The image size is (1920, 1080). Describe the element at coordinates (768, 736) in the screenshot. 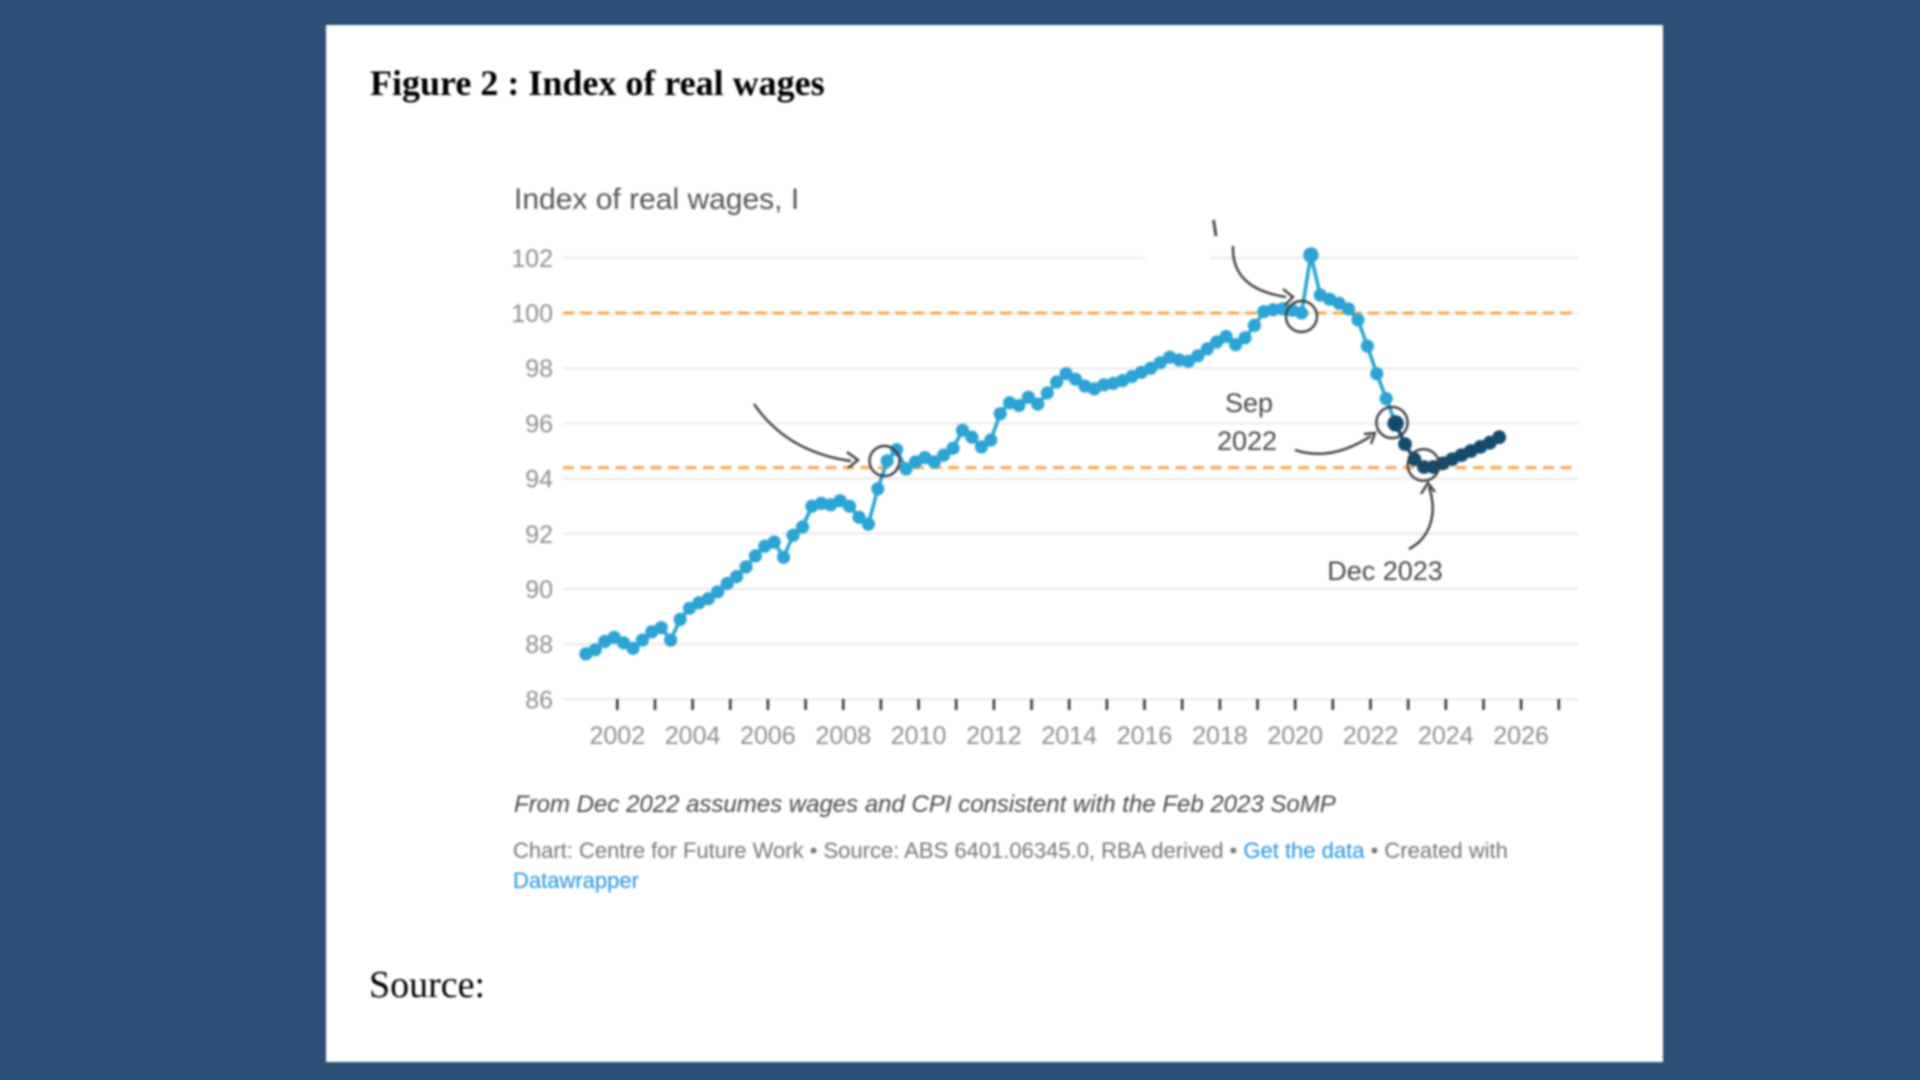

I see `svg-text: 2006` at that location.